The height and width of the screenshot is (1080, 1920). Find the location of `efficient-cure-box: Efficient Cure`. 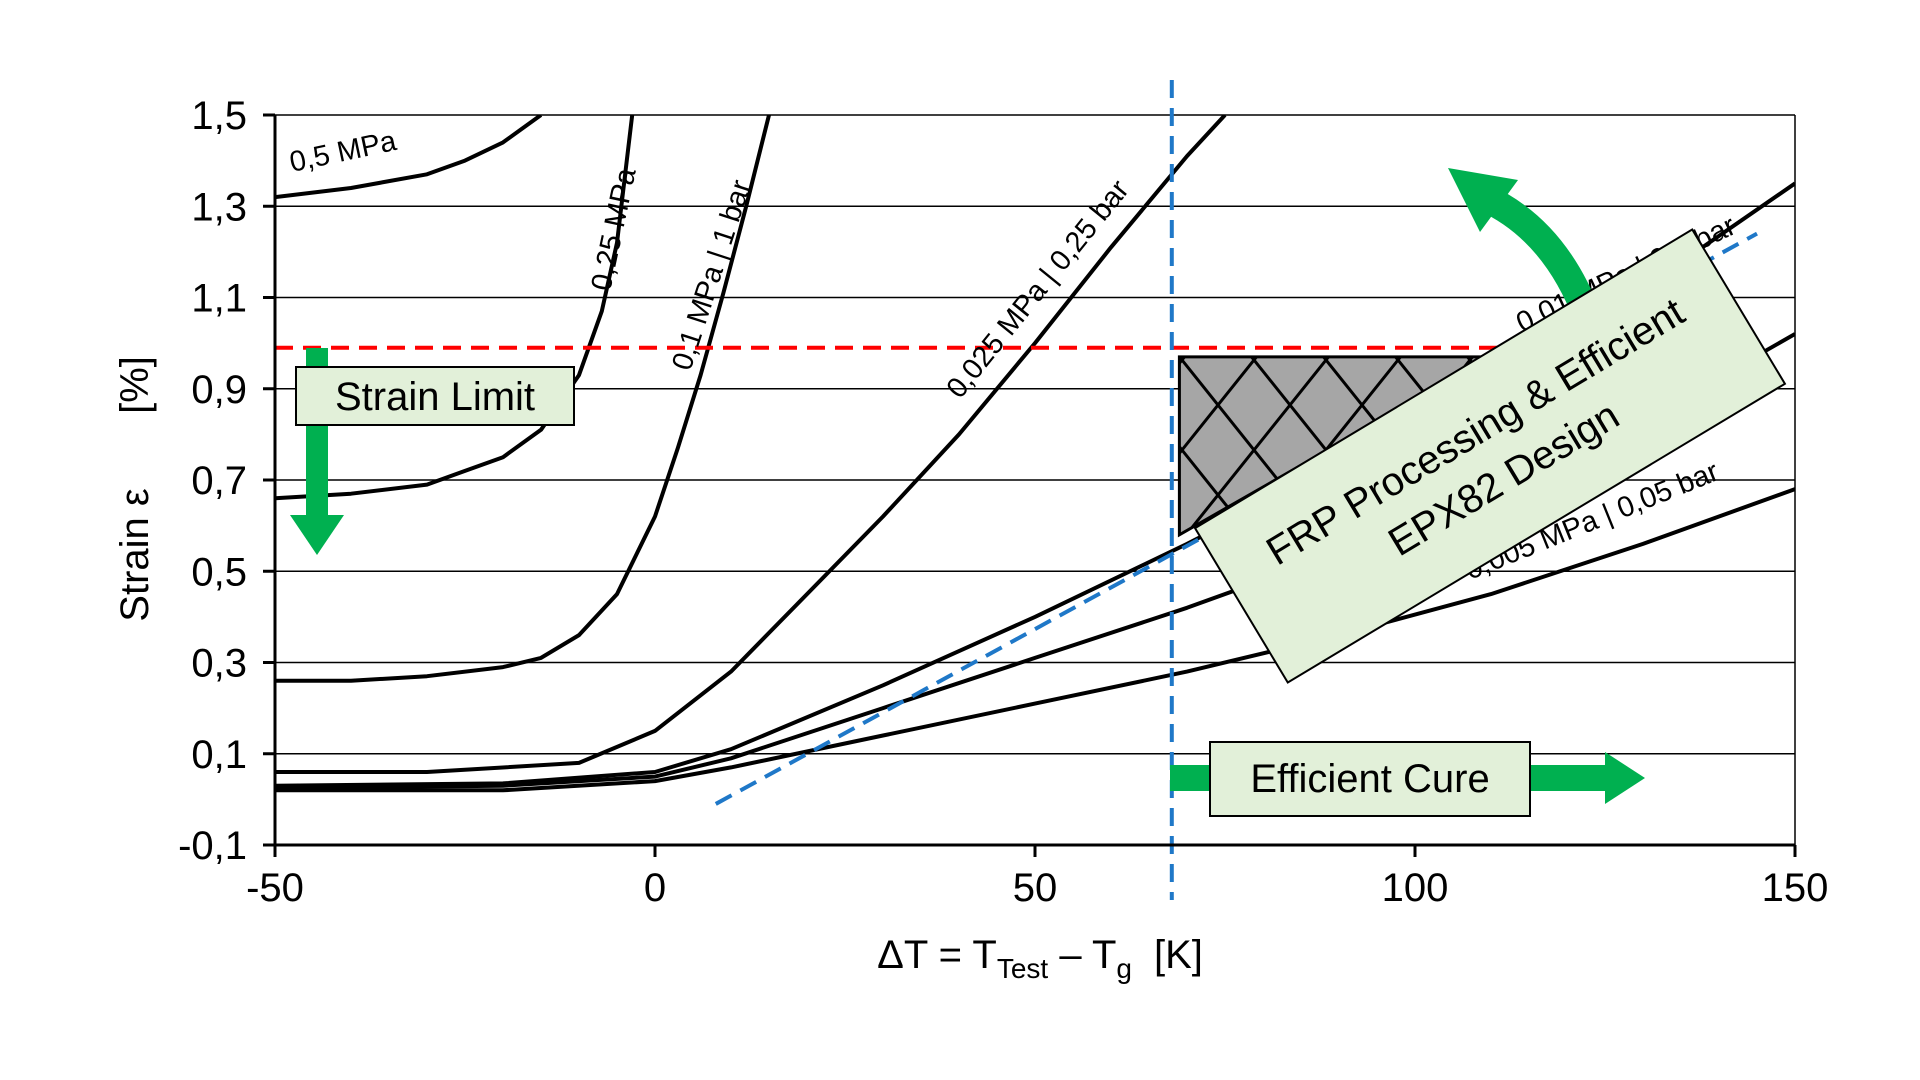

efficient-cure-box: Efficient Cure is located at coordinates (1370, 779).